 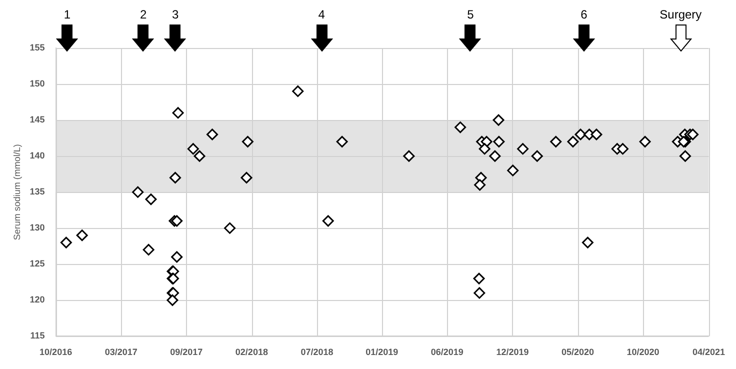 What do you see at coordinates (470, 14) in the screenshot?
I see `text: 5` at bounding box center [470, 14].